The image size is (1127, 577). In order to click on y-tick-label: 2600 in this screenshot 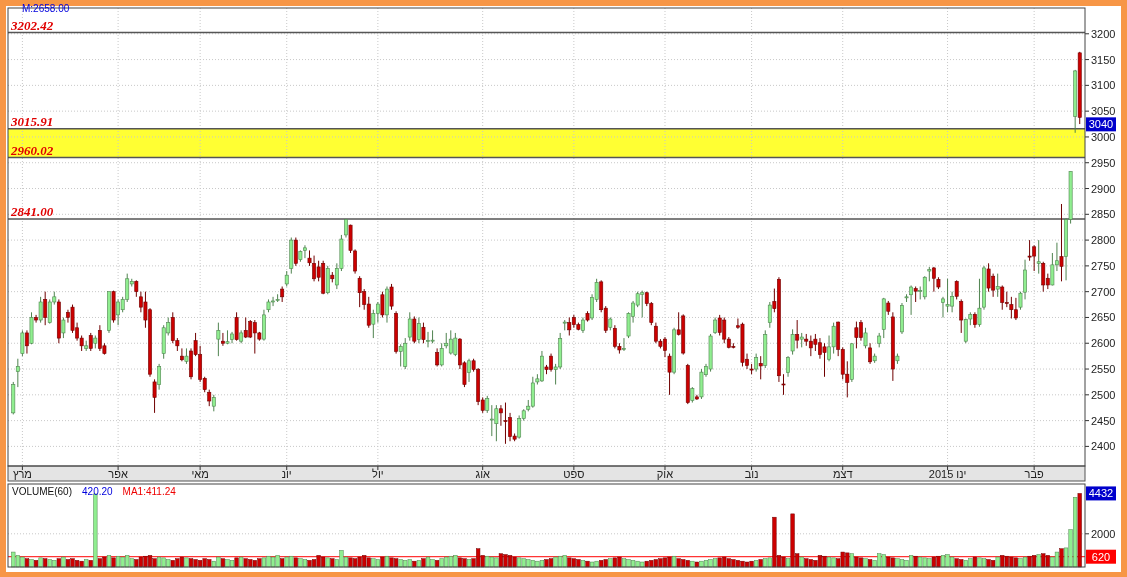, I will do `click(1103, 343)`.